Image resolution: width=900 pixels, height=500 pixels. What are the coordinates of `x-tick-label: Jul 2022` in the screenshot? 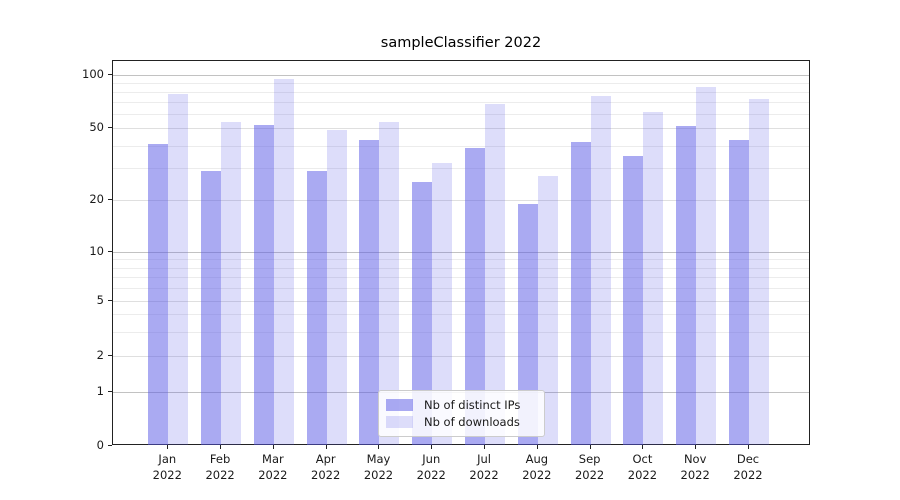 It's located at (484, 467).